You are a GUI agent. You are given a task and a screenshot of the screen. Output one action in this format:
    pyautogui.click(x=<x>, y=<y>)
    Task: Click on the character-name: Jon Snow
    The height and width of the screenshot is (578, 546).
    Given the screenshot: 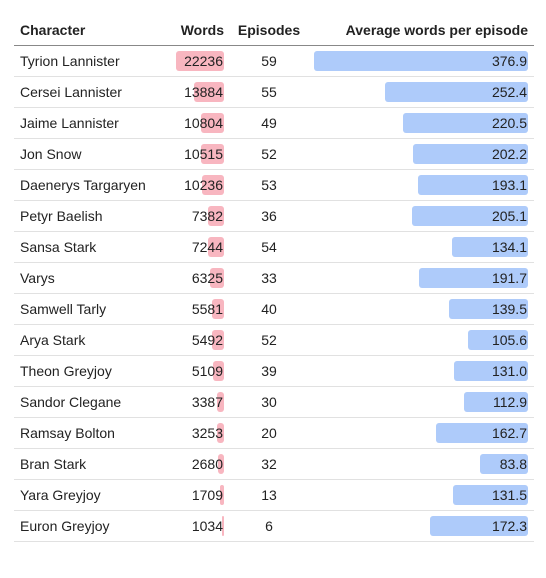 What is the action you would take?
    pyautogui.click(x=92, y=154)
    